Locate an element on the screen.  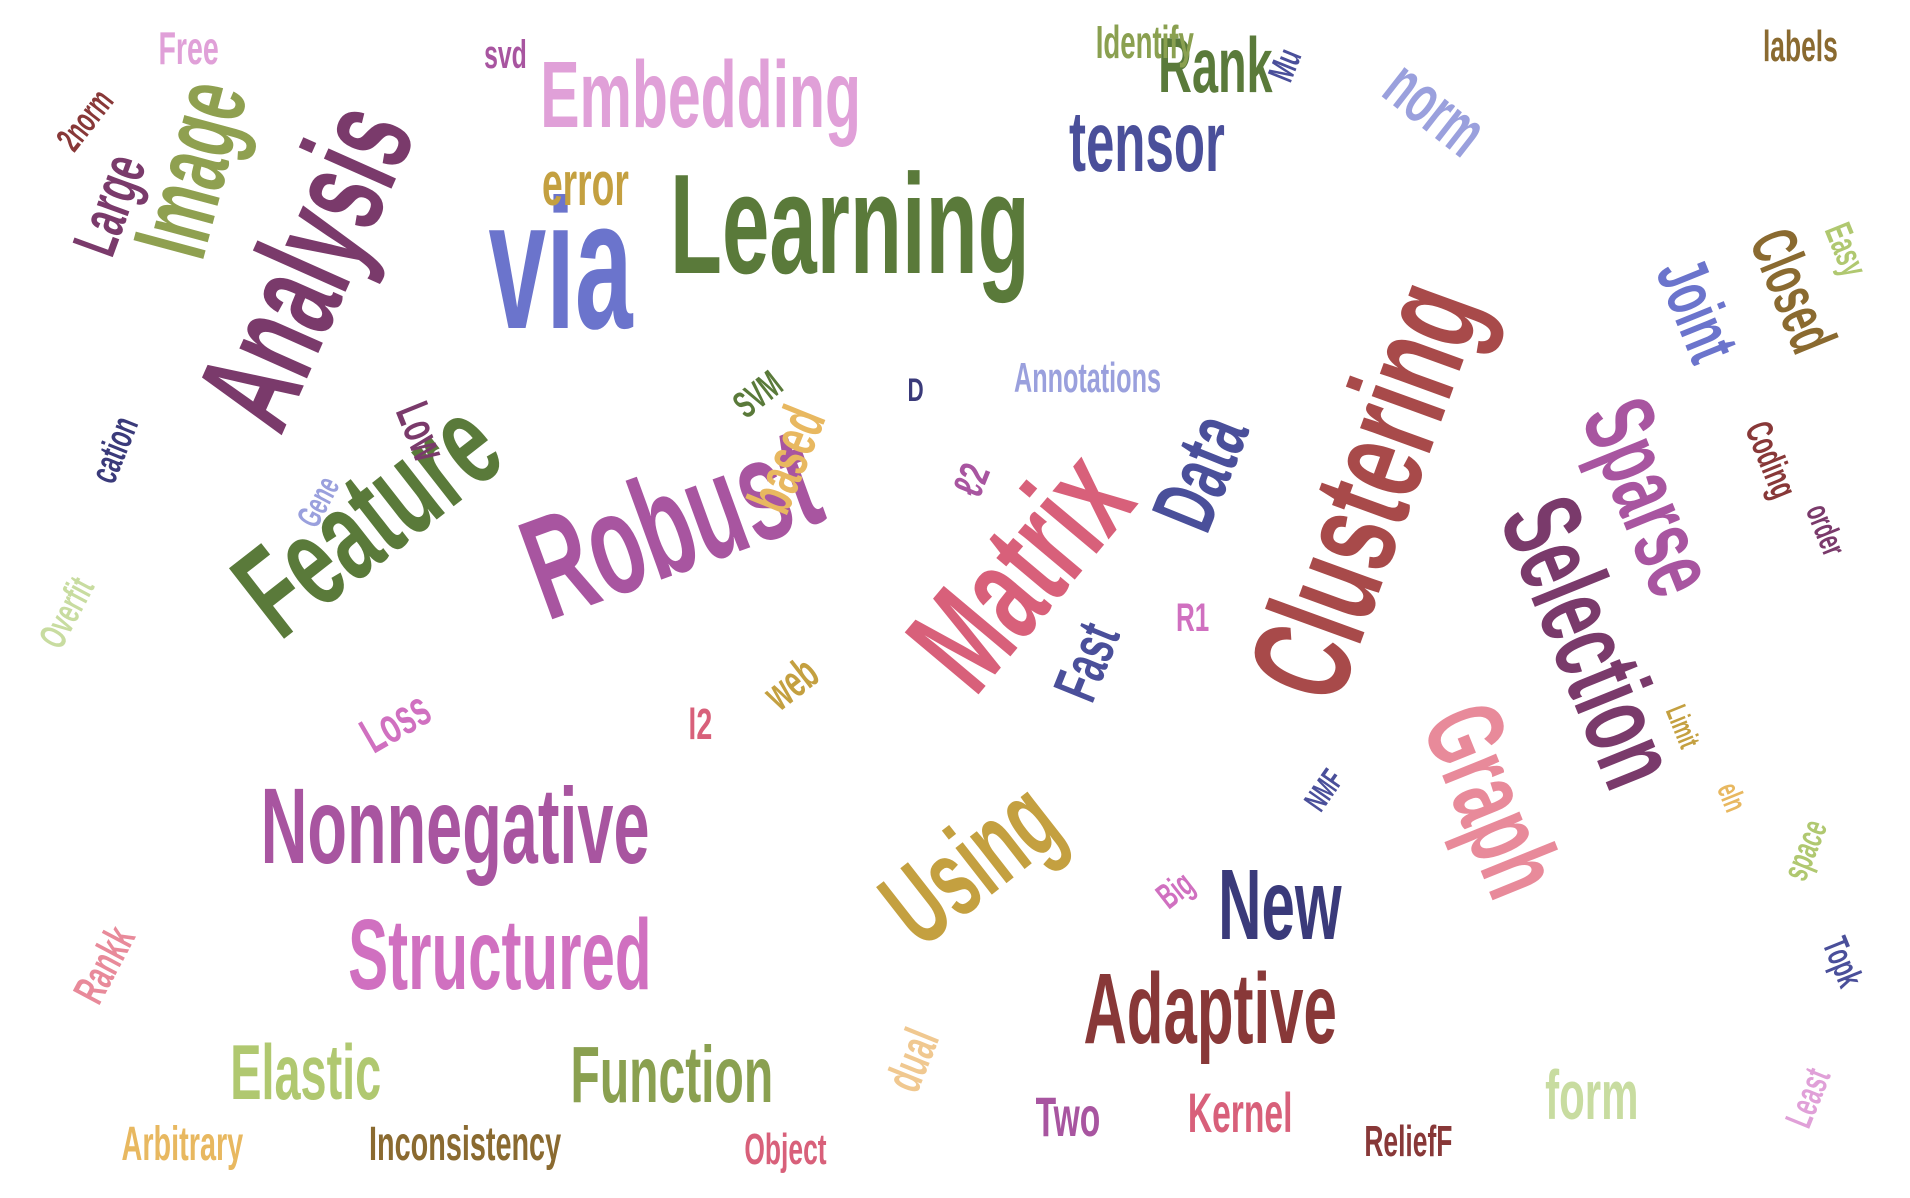
word-labels: labels is located at coordinates (1800, 46).